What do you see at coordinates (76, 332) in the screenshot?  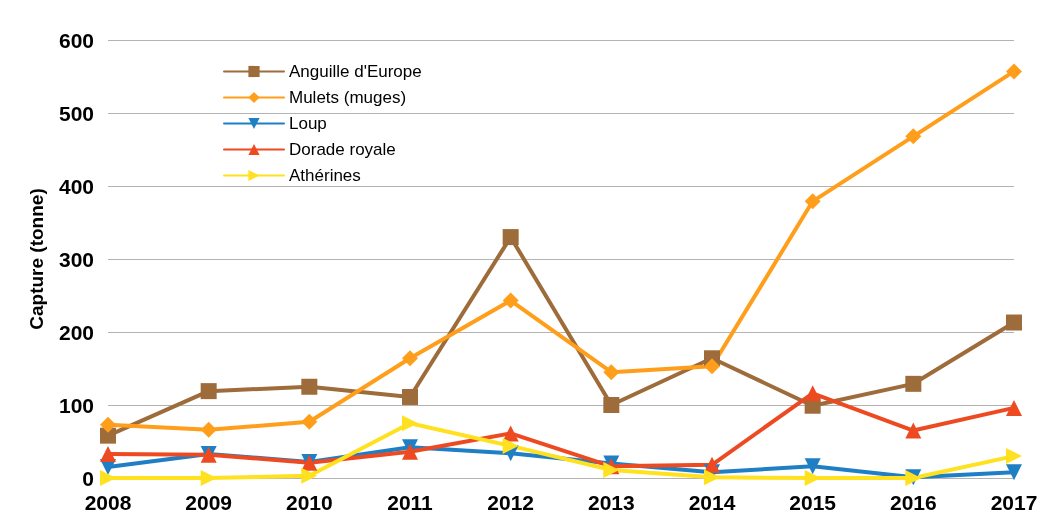 I see `y-tick-label: 200` at bounding box center [76, 332].